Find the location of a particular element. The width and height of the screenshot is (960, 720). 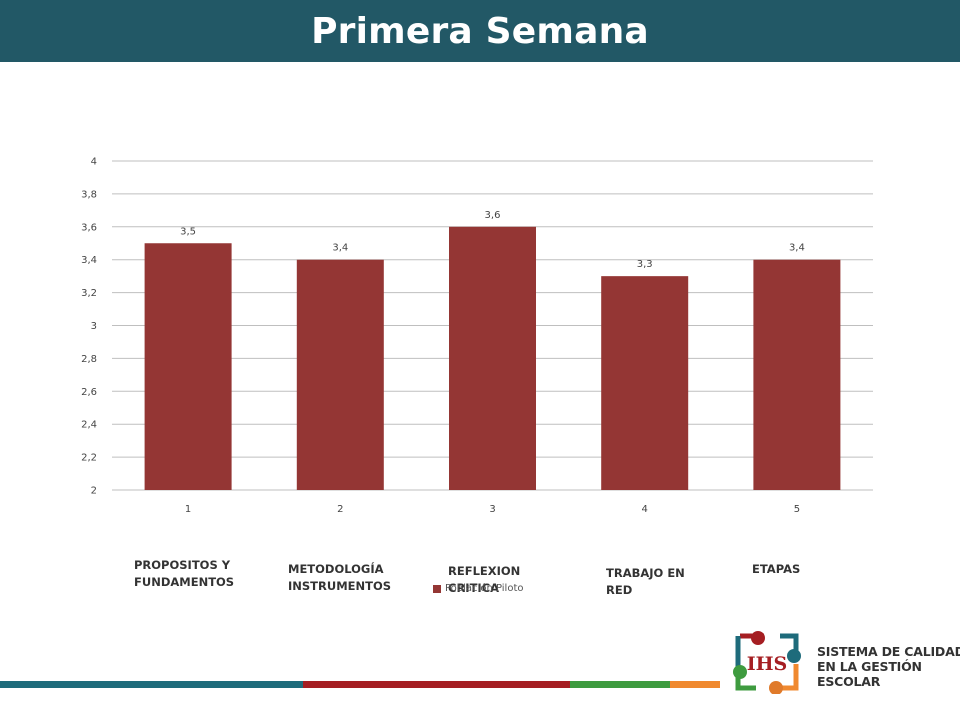

footer-stripe-teal is located at coordinates (151, 684).